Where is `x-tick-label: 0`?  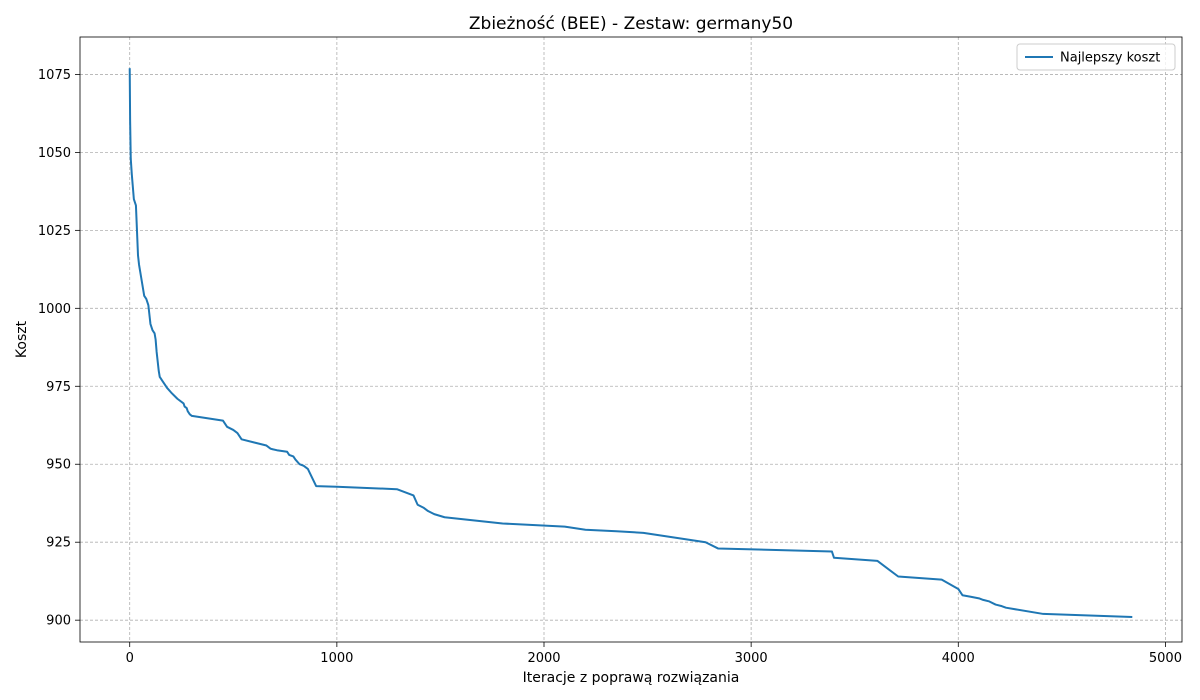
x-tick-label: 0 is located at coordinates (130, 658).